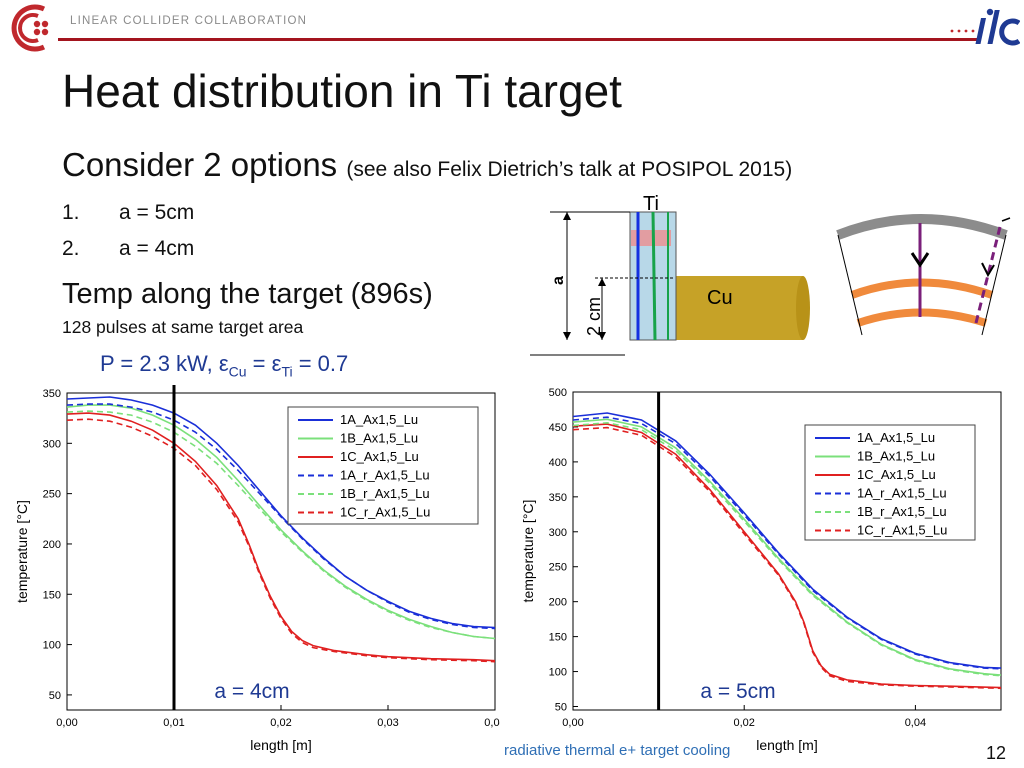 The image size is (1024, 768). What do you see at coordinates (739, 308) in the screenshot?
I see `cu-block` at bounding box center [739, 308].